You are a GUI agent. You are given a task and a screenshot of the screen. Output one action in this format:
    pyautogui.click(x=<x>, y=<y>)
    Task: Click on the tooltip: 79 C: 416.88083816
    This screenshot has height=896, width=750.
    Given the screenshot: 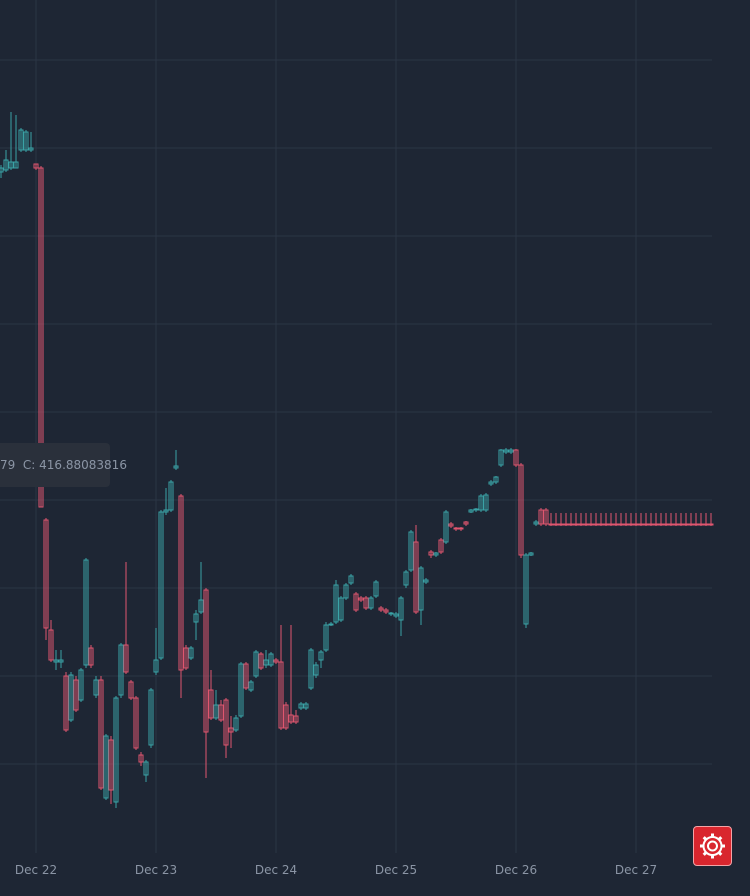 What is the action you would take?
    pyautogui.click(x=63, y=465)
    